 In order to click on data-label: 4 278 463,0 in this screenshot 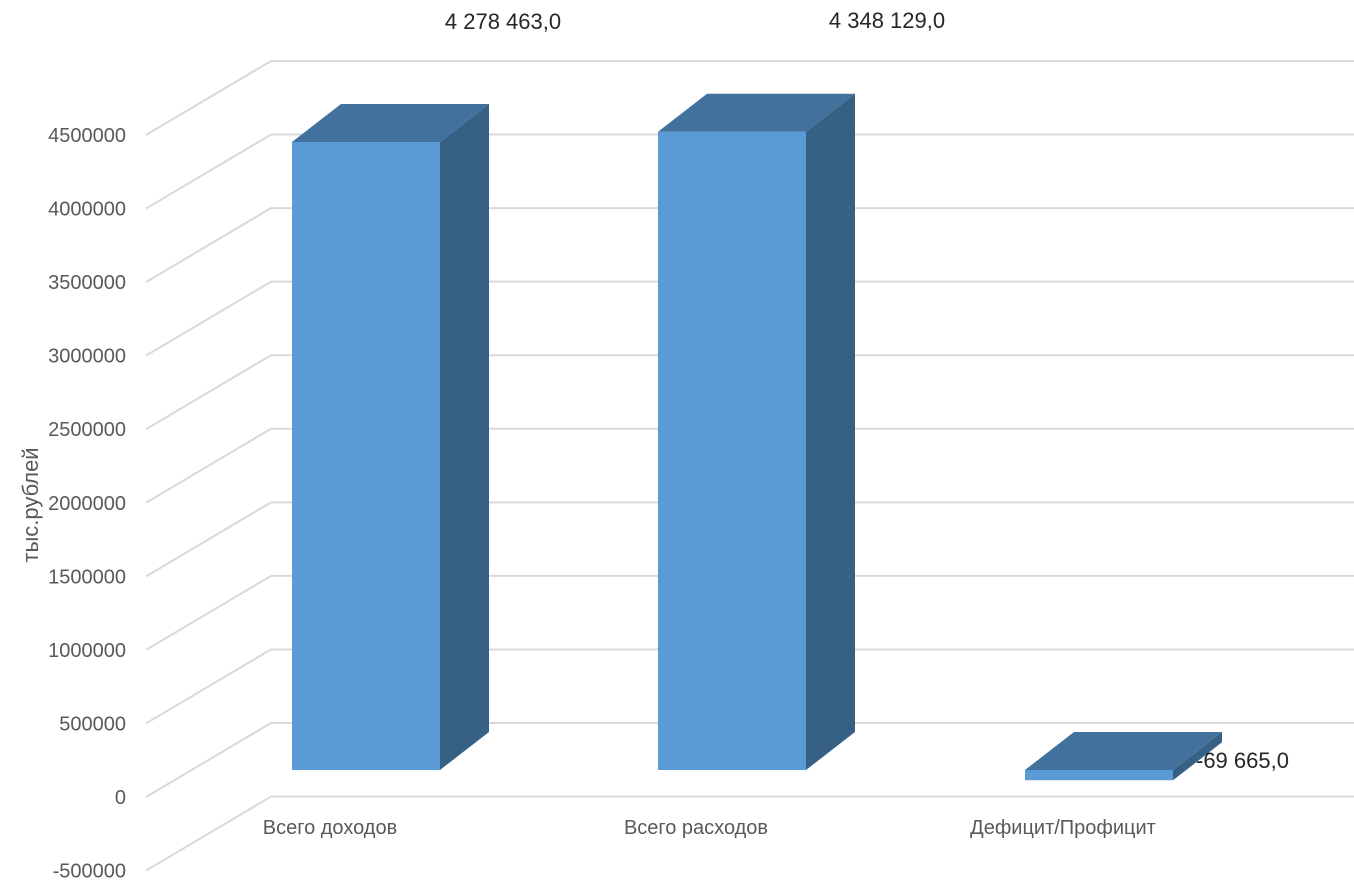, I will do `click(503, 21)`.